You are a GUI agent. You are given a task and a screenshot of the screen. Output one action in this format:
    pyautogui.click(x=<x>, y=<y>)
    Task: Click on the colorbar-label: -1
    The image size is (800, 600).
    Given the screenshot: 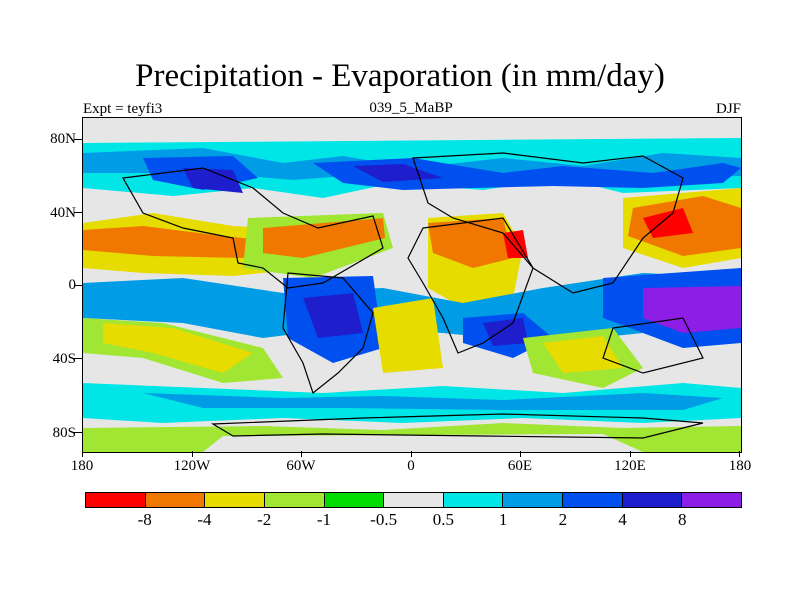 What is the action you would take?
    pyautogui.click(x=323, y=519)
    